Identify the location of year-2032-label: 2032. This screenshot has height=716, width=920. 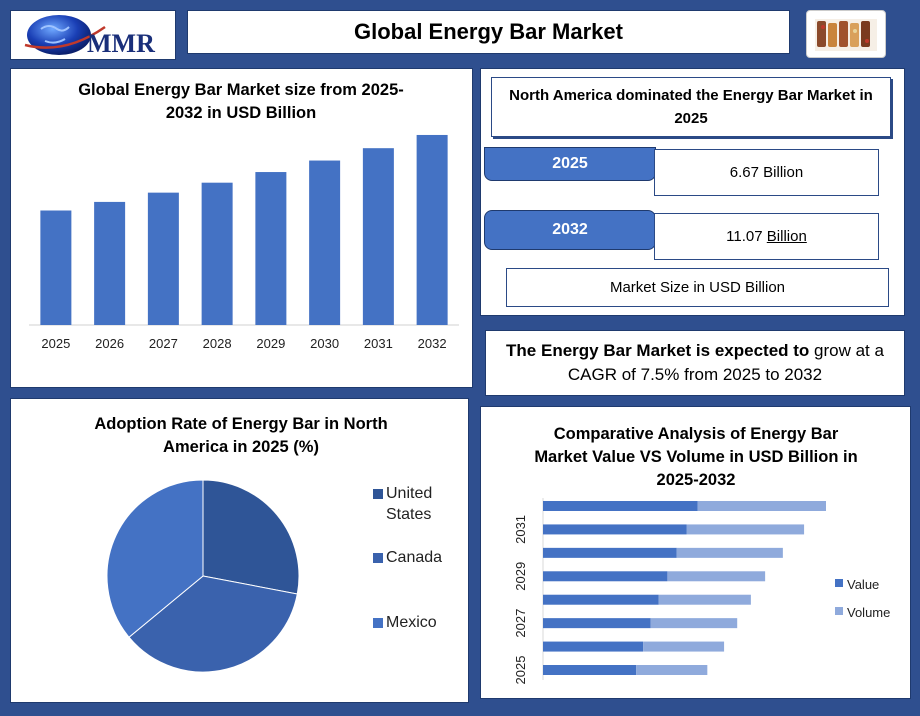
(570, 230).